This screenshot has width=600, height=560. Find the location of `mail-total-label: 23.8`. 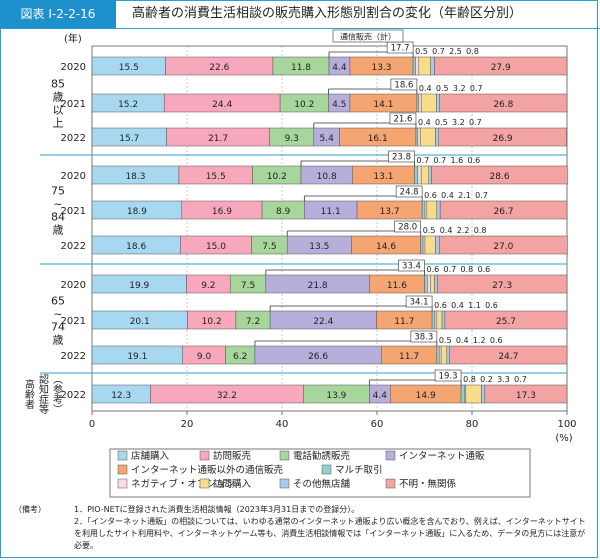

mail-total-label: 23.8 is located at coordinates (401, 158).